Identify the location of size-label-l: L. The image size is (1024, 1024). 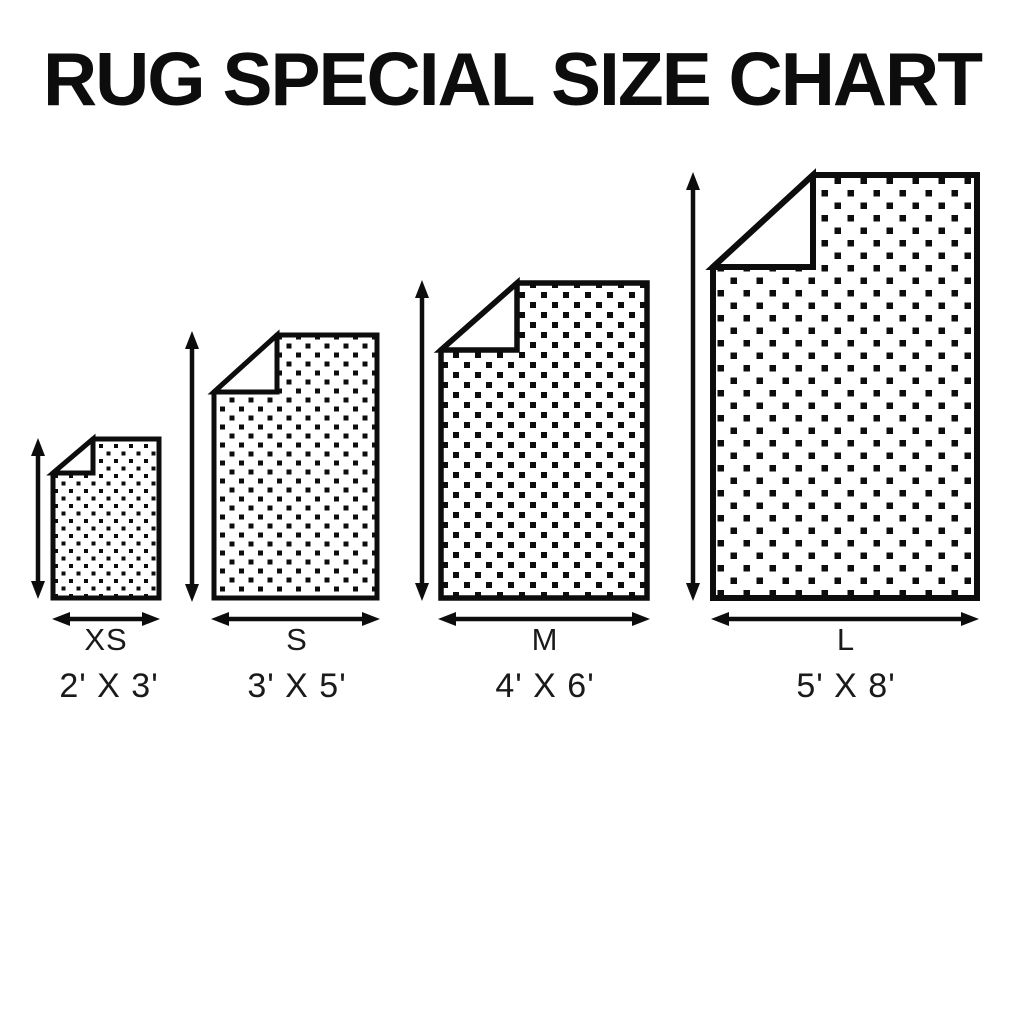
(846, 639).